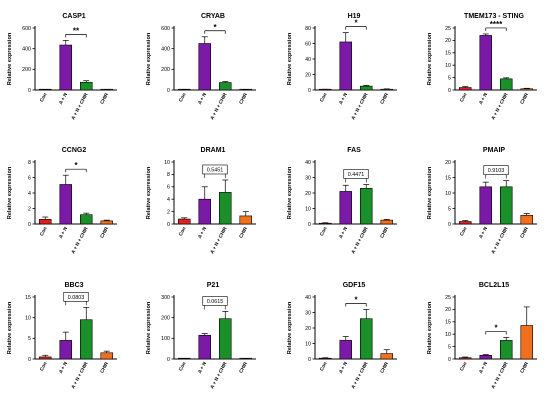 This screenshot has height=408, width=550. Describe the element at coordinates (73, 16) in the screenshot. I see `chart-title: CASP1` at that location.